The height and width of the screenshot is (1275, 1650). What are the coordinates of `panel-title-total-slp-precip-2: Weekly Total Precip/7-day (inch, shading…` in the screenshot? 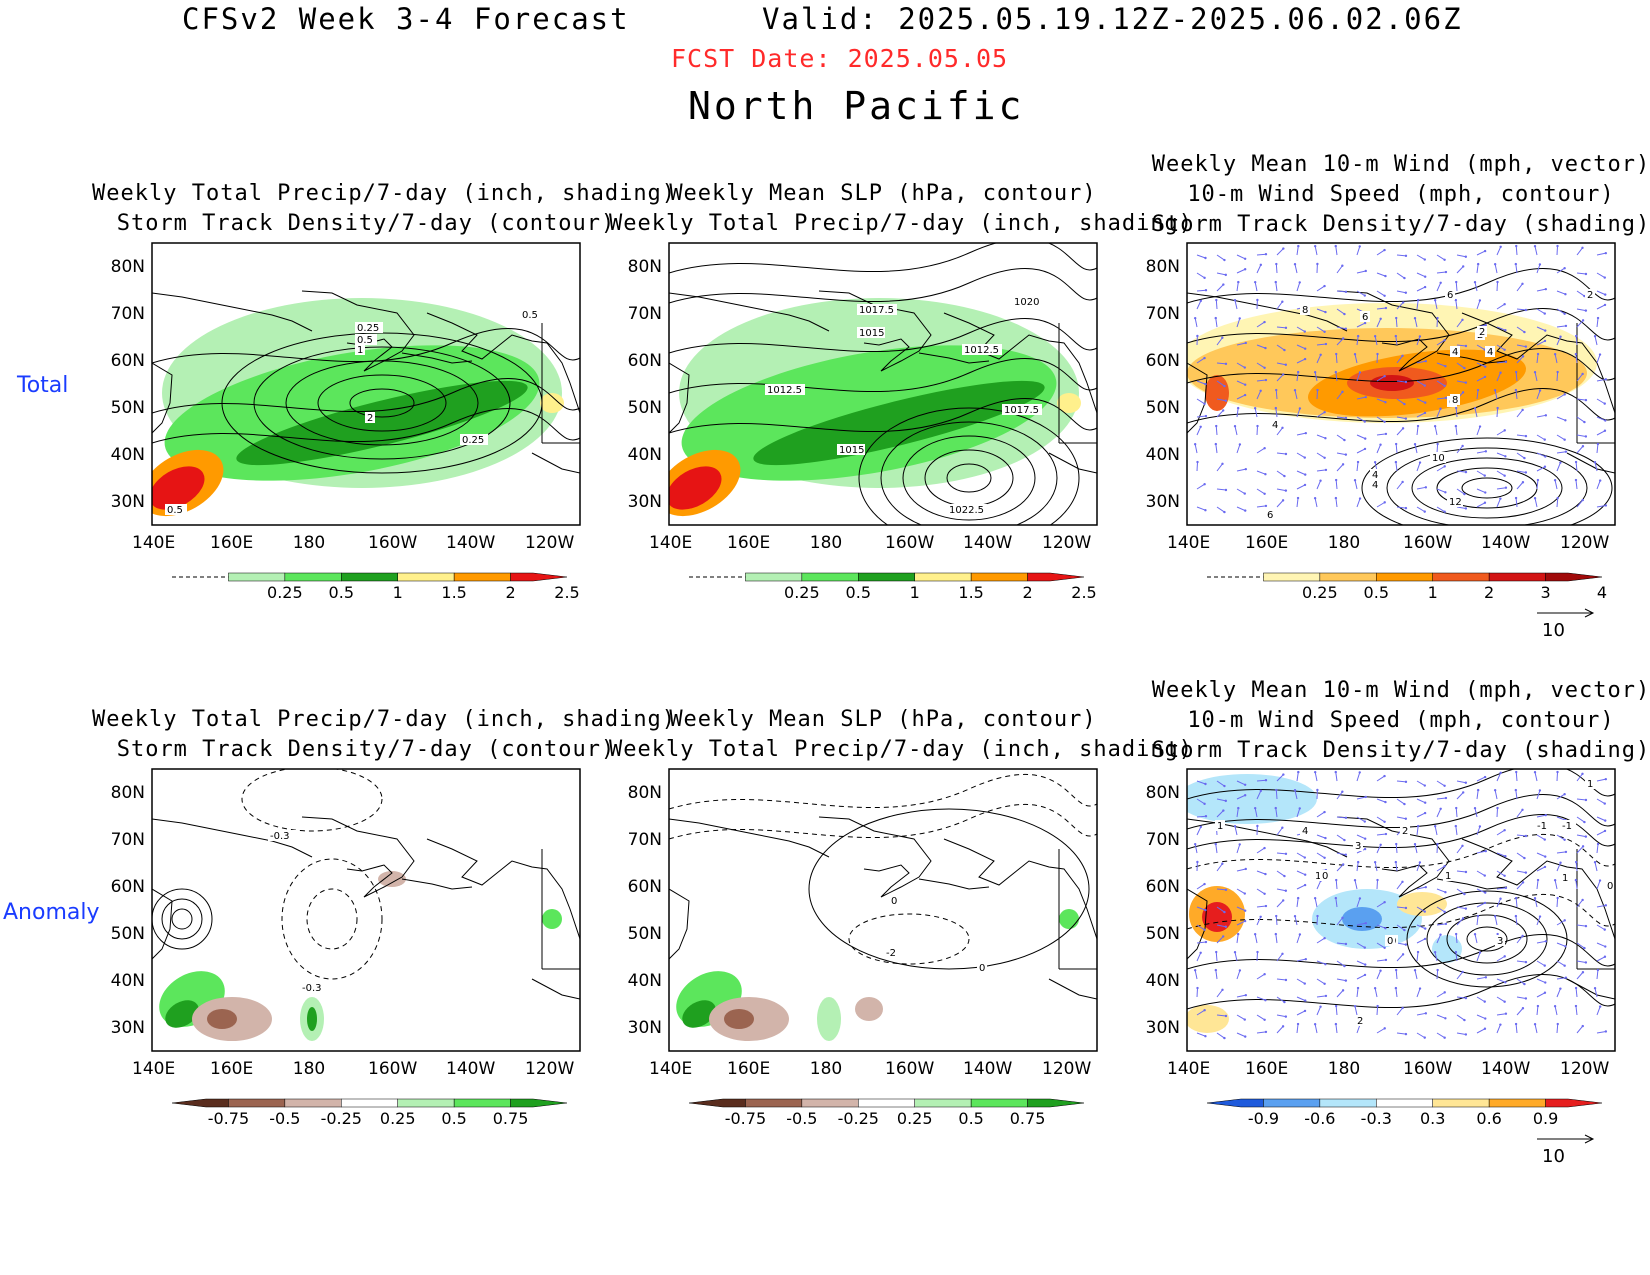 It's located at (901, 223).